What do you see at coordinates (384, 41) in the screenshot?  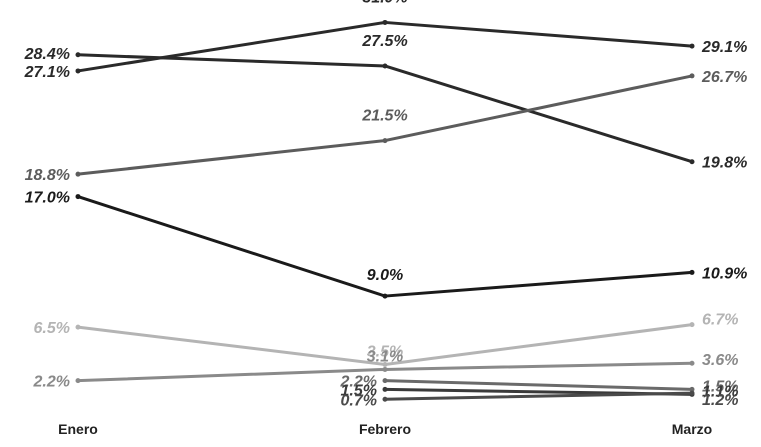 I see `data-label: 27.5%` at bounding box center [384, 41].